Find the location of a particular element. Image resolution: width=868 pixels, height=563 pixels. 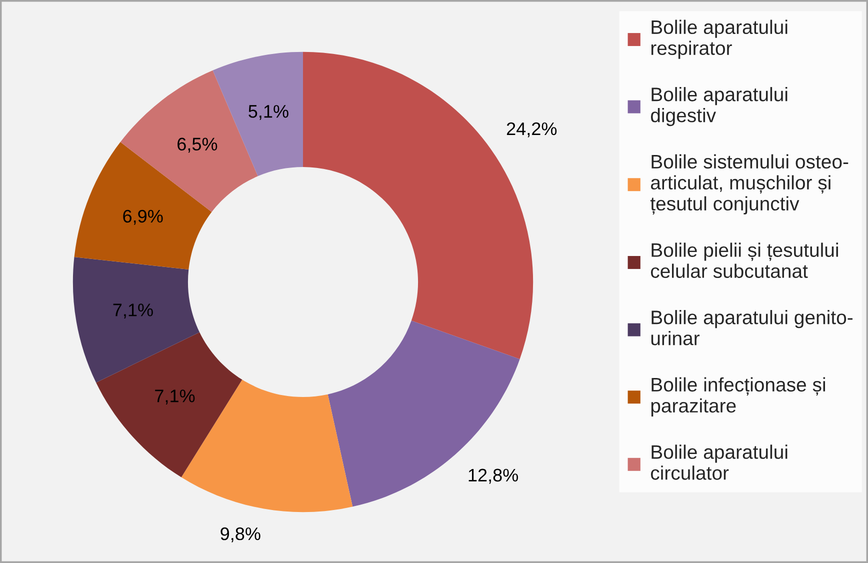

data-label: 6,9% is located at coordinates (143, 217).